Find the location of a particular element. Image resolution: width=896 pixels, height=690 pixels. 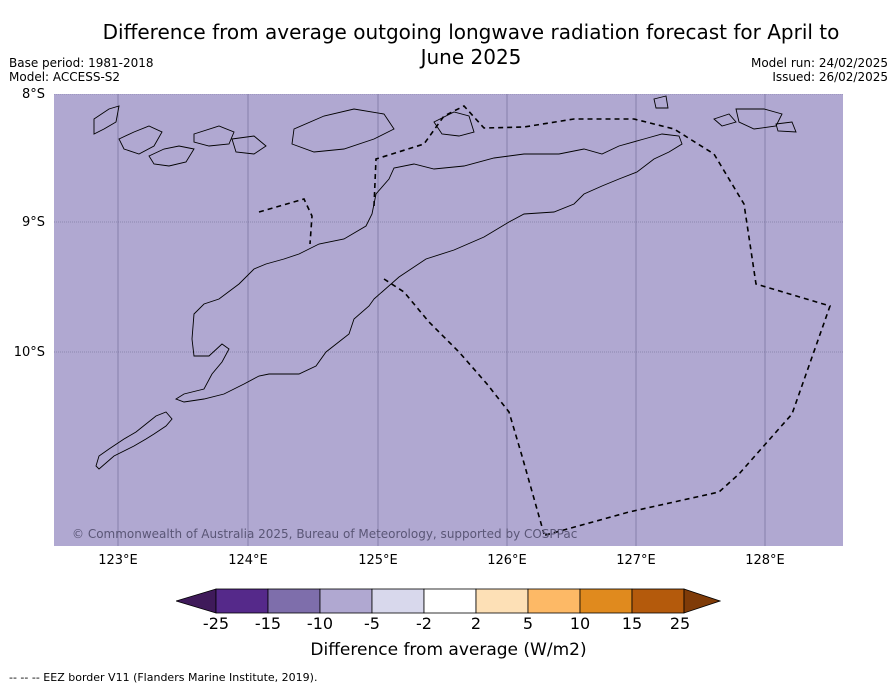

colorbar-tick: 2 is located at coordinates (476, 623).